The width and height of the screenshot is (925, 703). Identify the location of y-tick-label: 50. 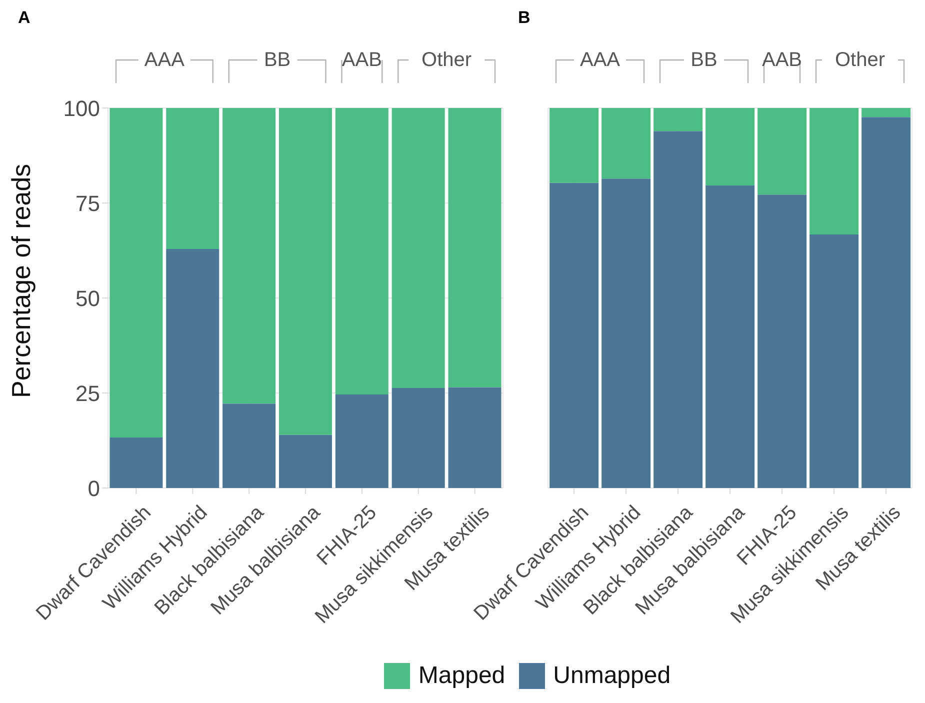
(88, 298).